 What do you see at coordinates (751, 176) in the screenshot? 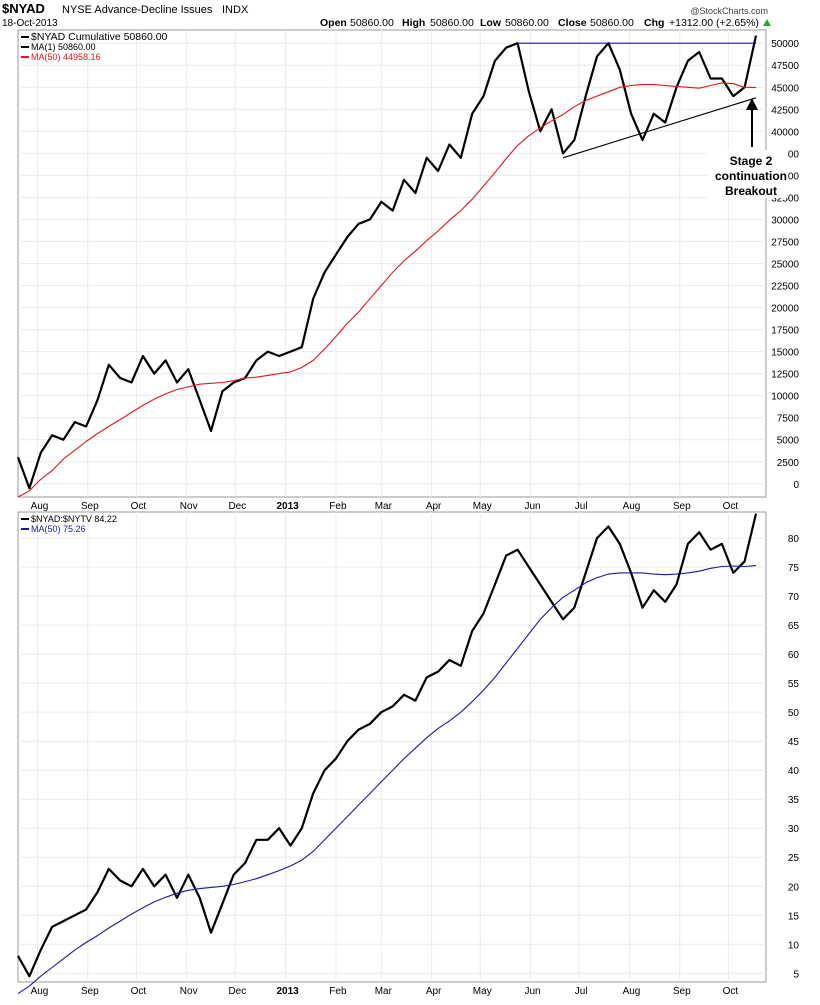
I see `annotation-line-2: continuation` at bounding box center [751, 176].